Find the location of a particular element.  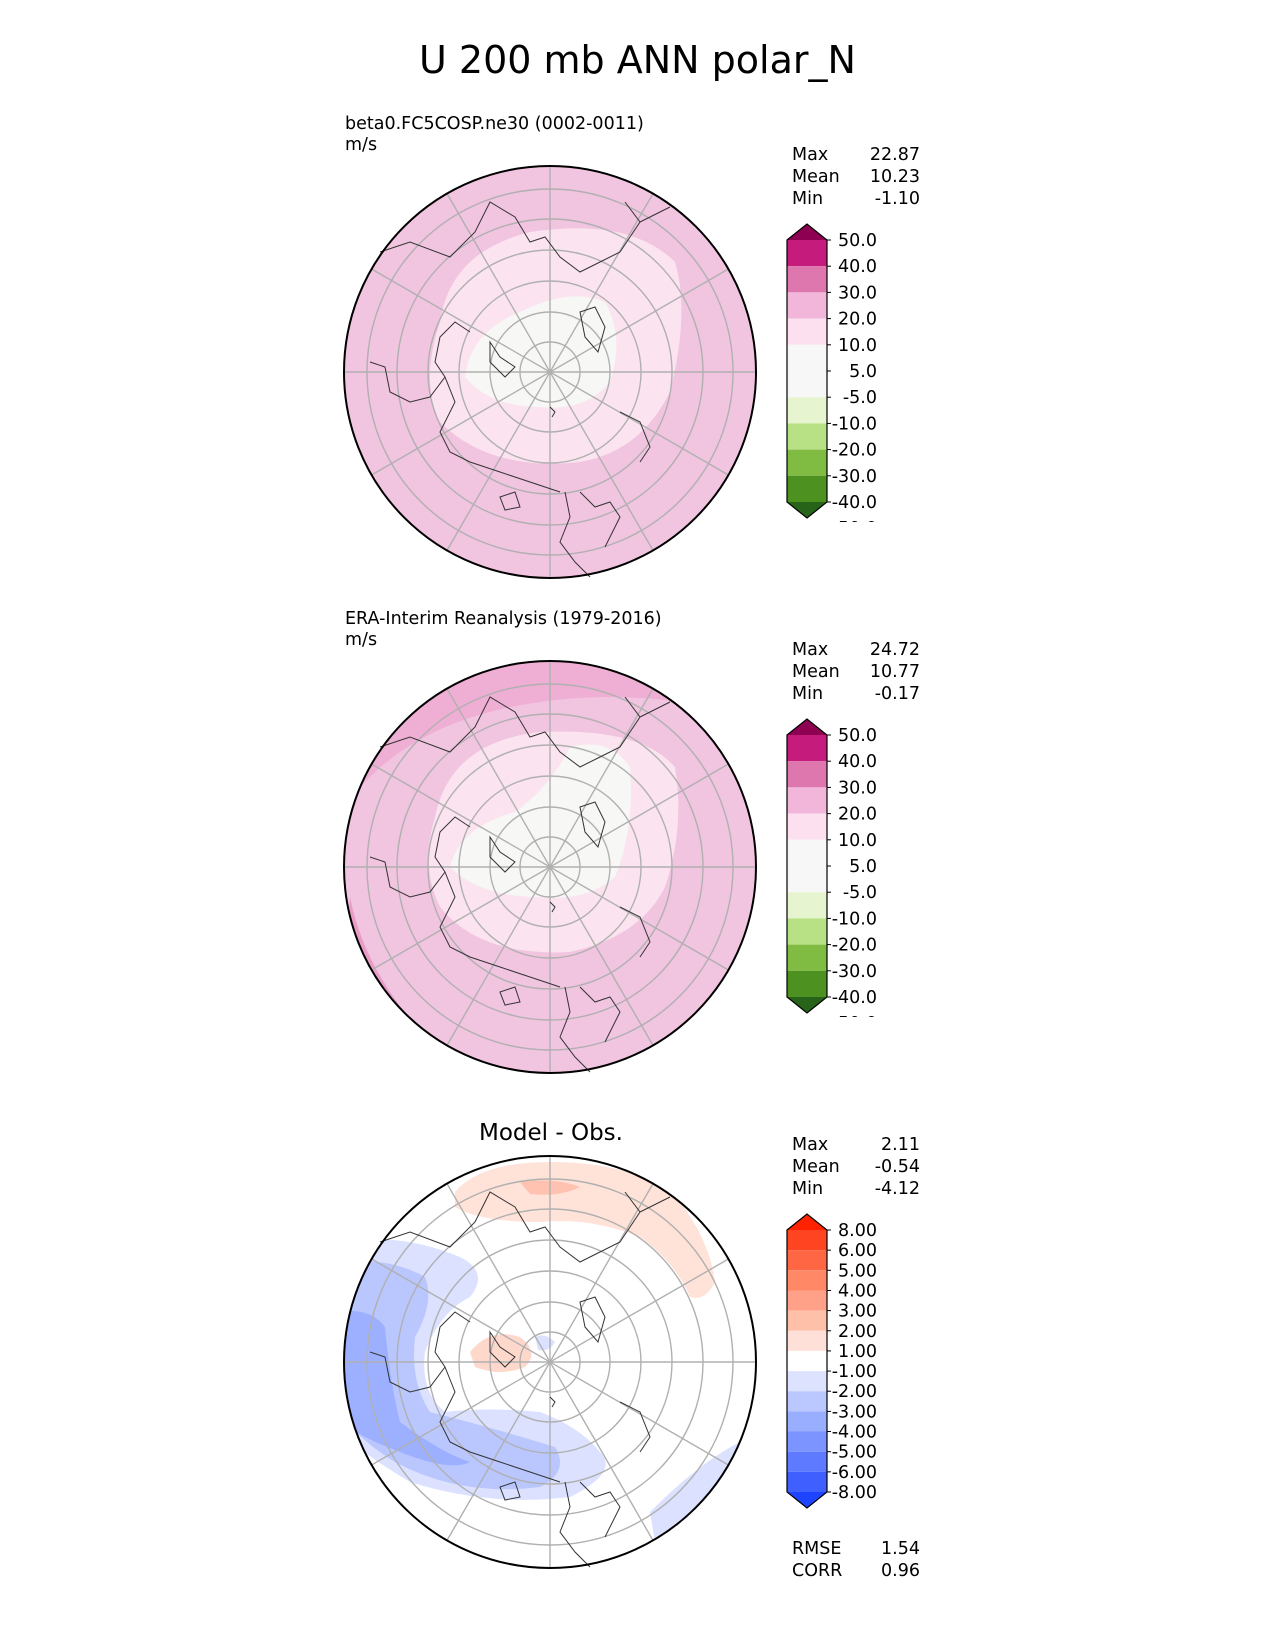

colorbar-tick-label: 30.0 is located at coordinates (857, 293).